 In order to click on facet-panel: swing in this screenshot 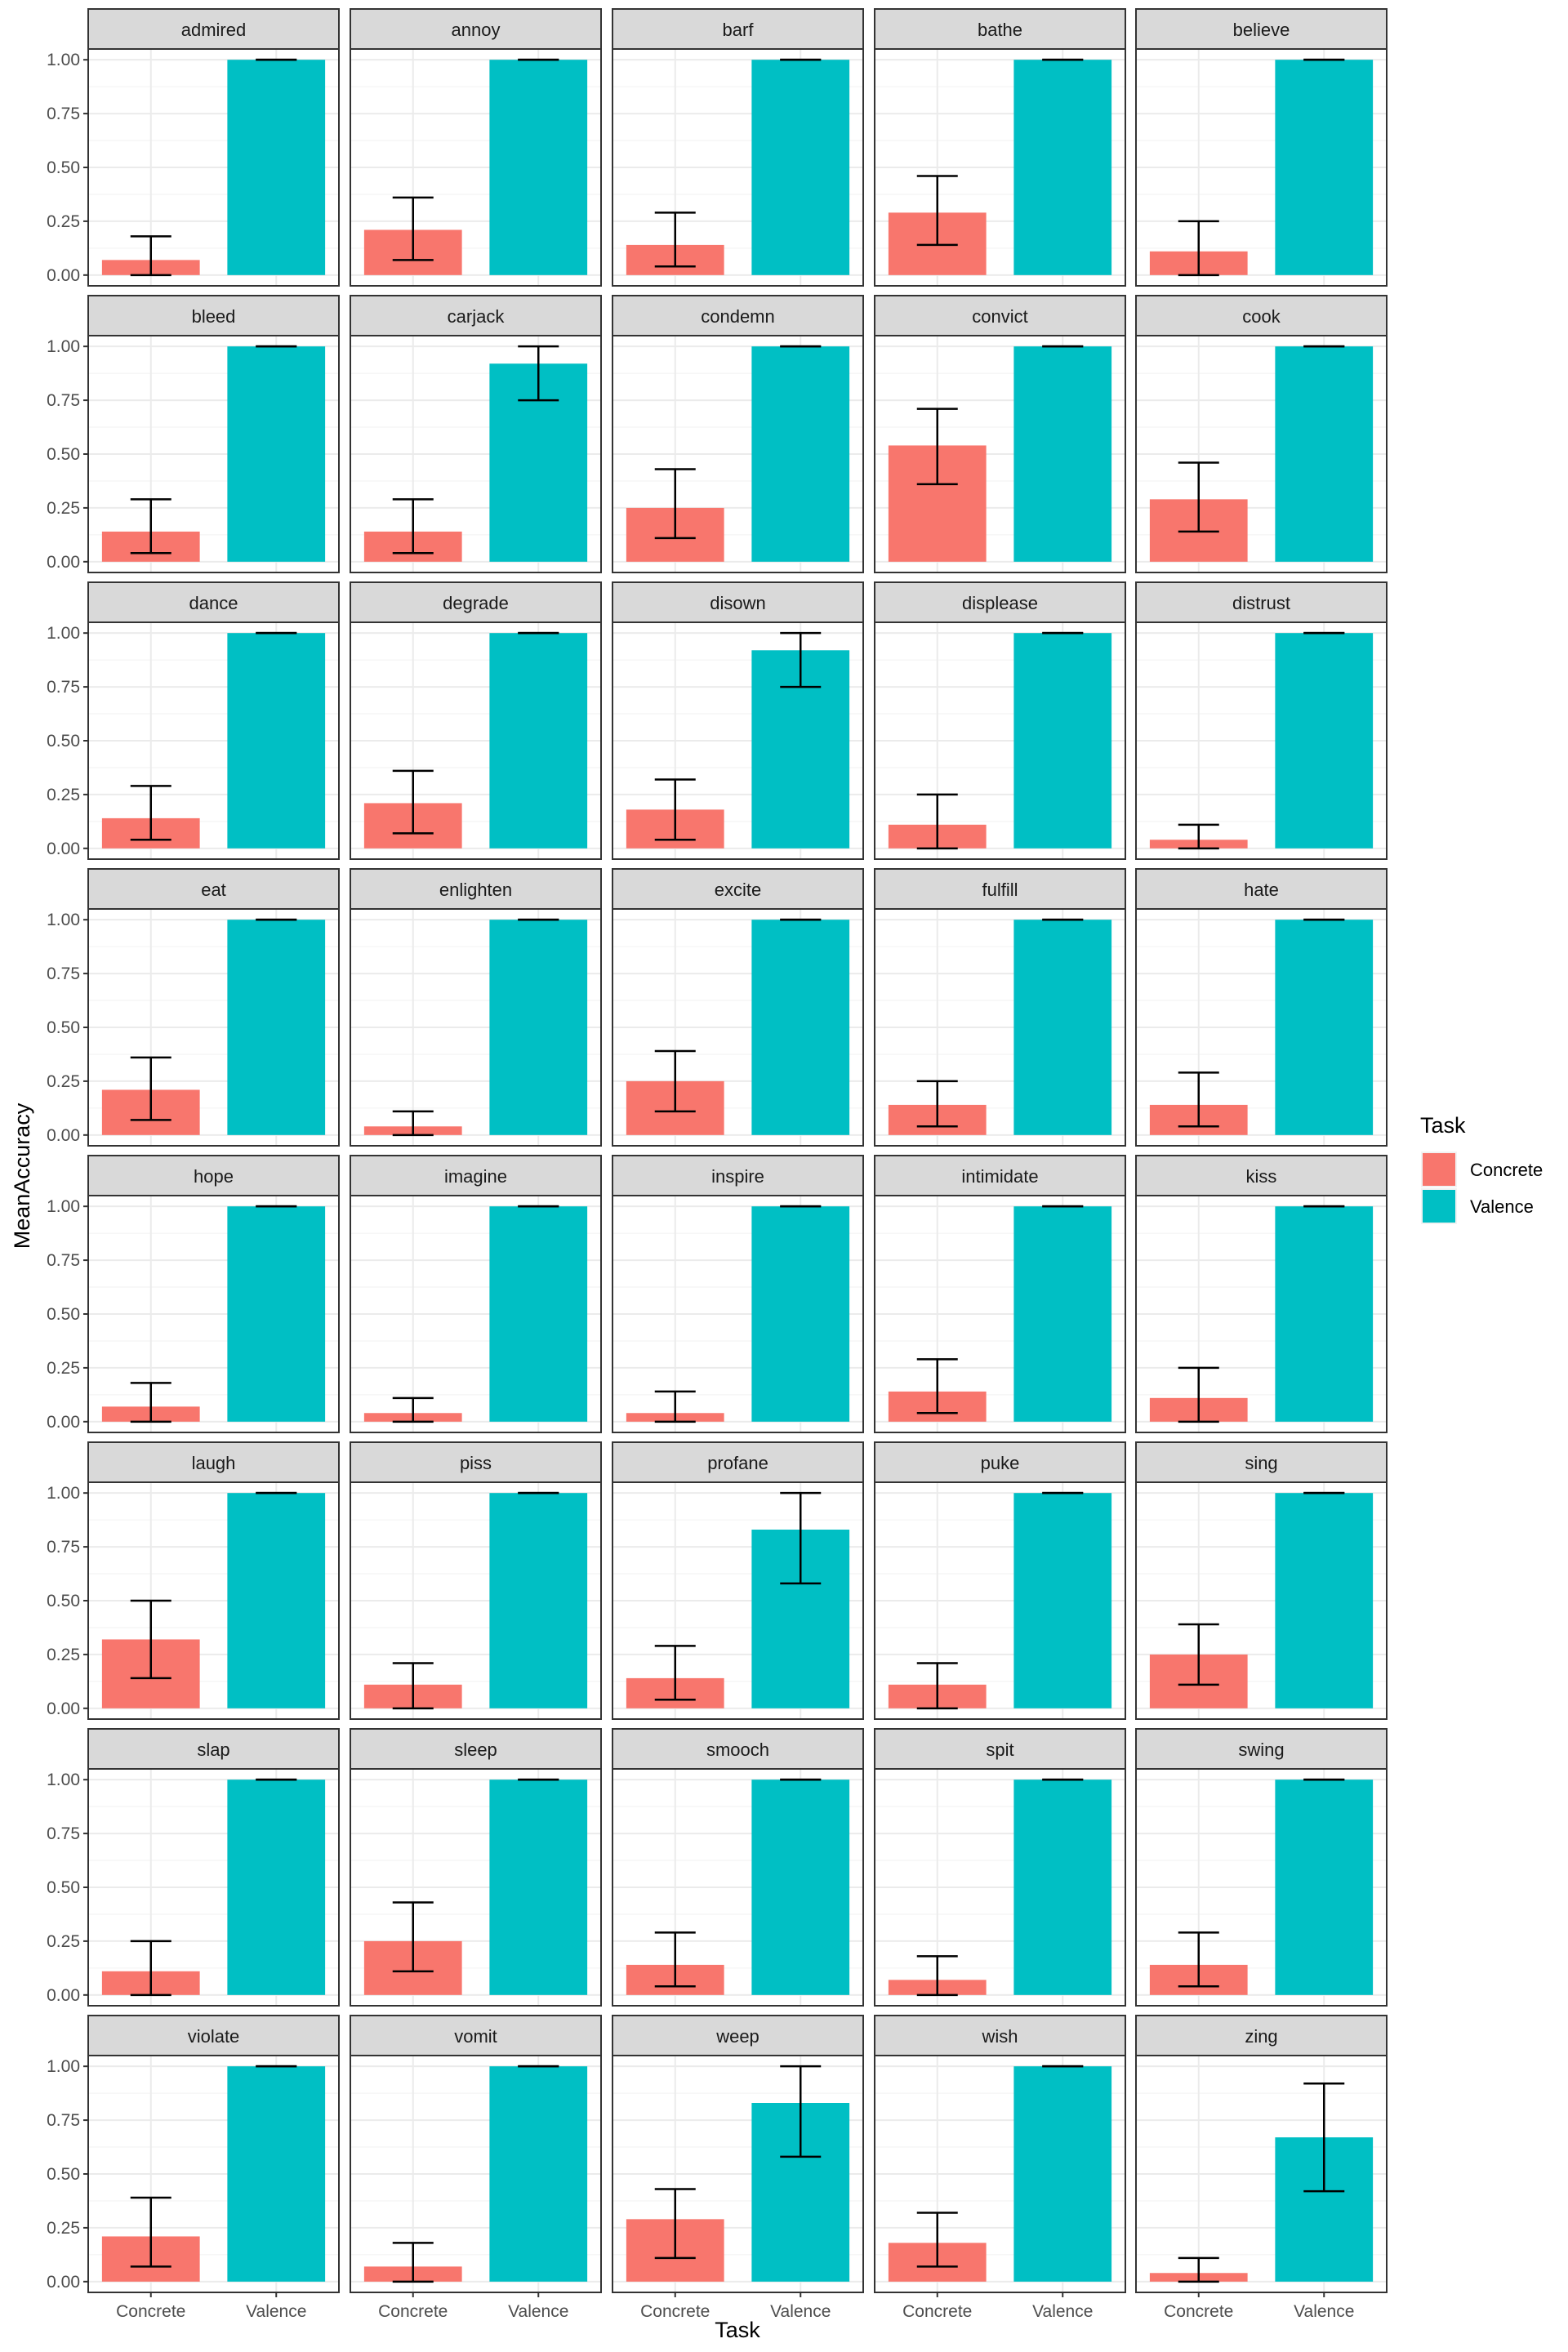, I will do `click(1261, 1867)`.